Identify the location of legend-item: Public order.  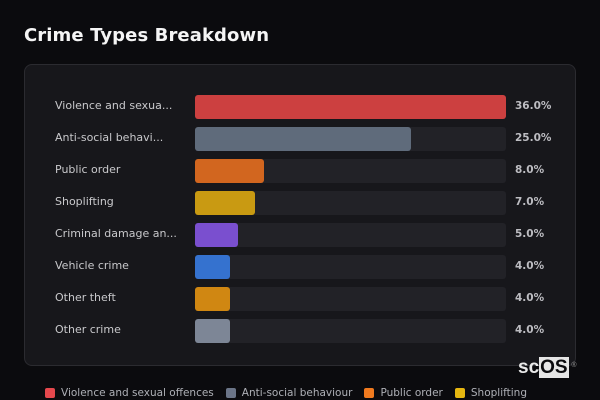
(403, 393).